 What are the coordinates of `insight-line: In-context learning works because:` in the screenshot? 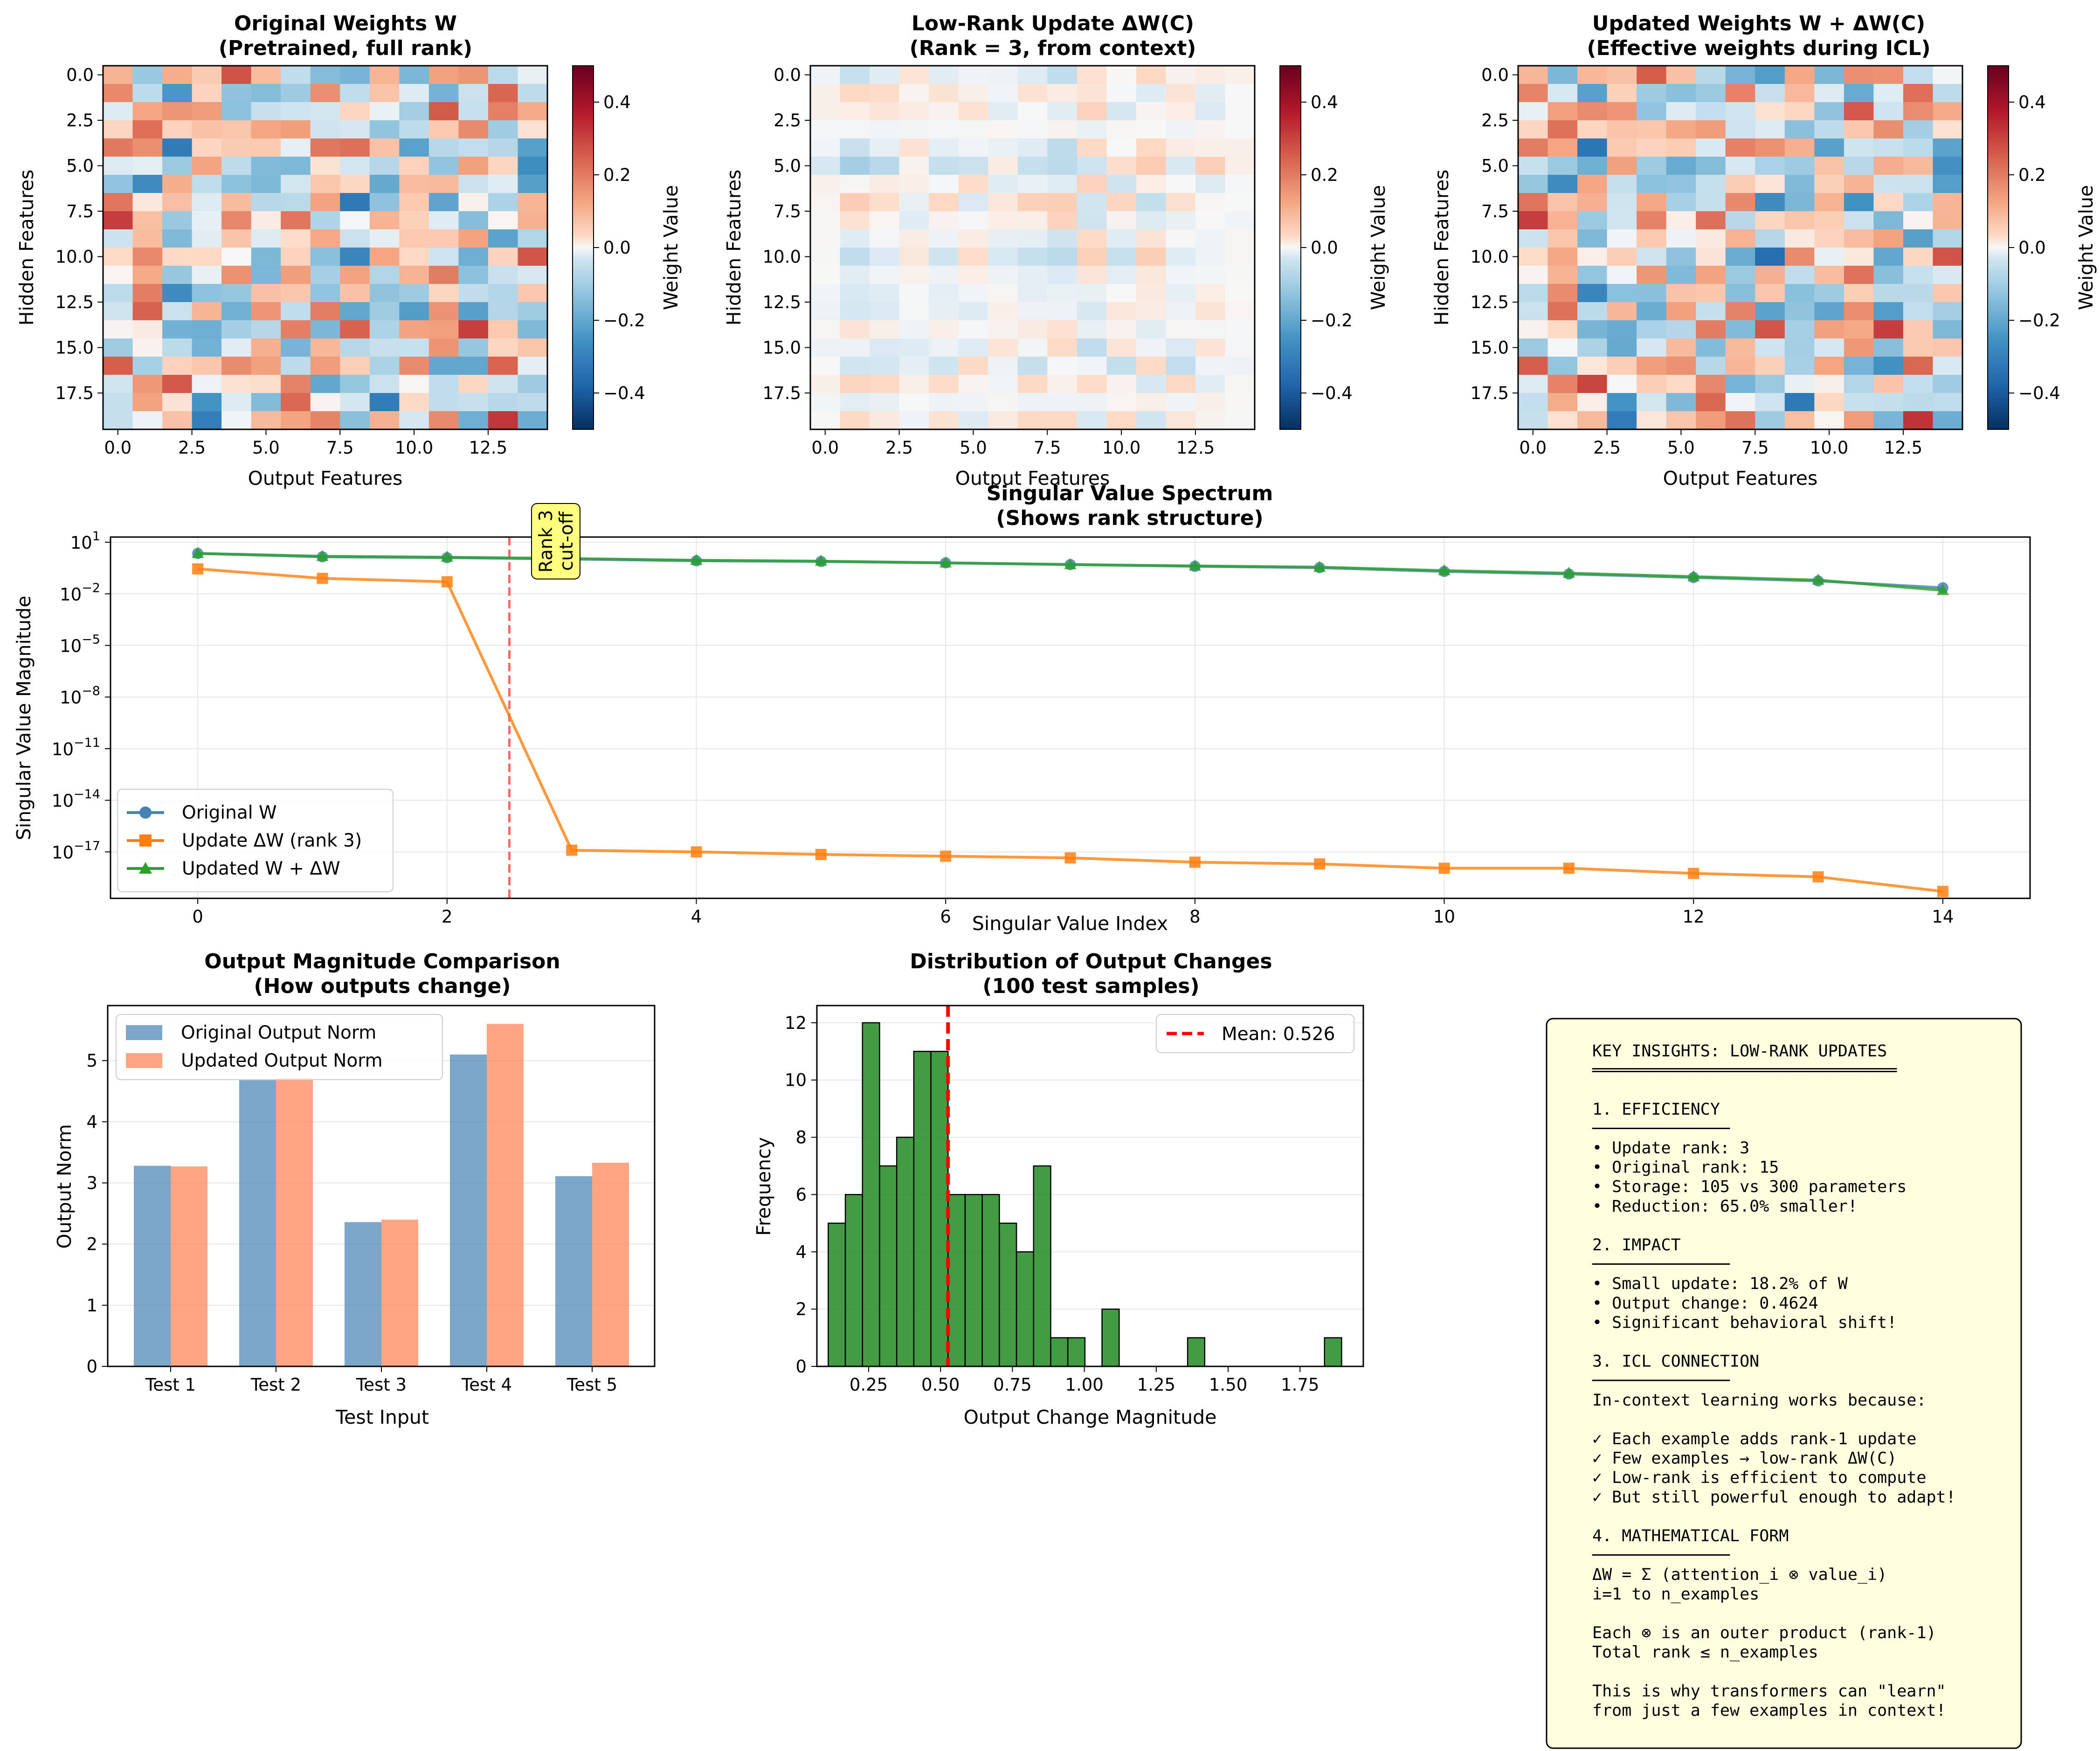 It's located at (1759, 1400).